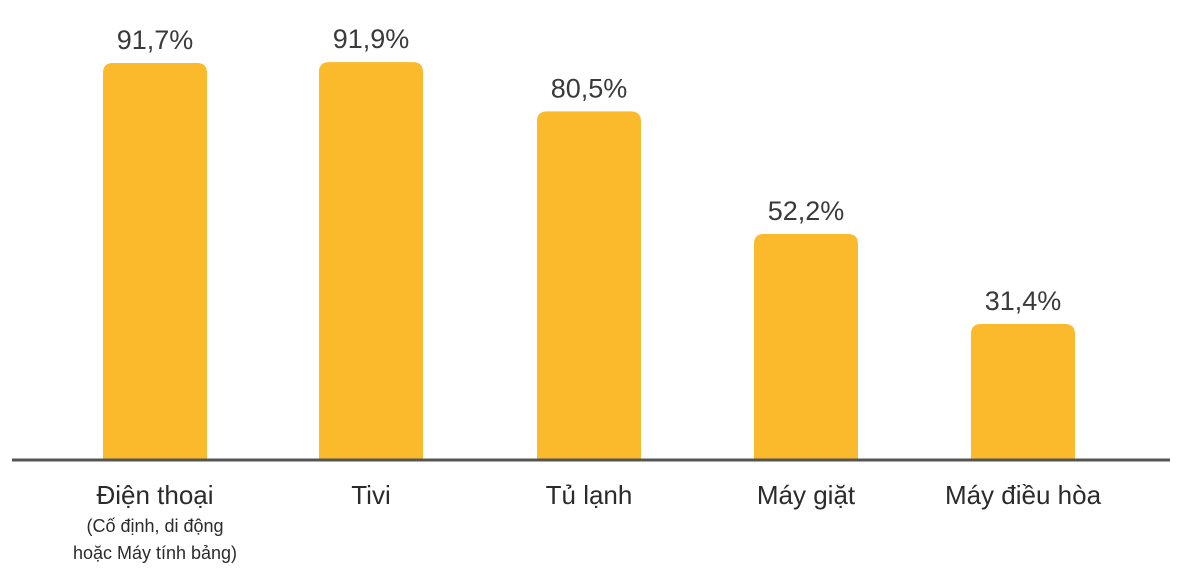  Describe the element at coordinates (154, 495) in the screenshot. I see `category-label: Điện thoại` at that location.